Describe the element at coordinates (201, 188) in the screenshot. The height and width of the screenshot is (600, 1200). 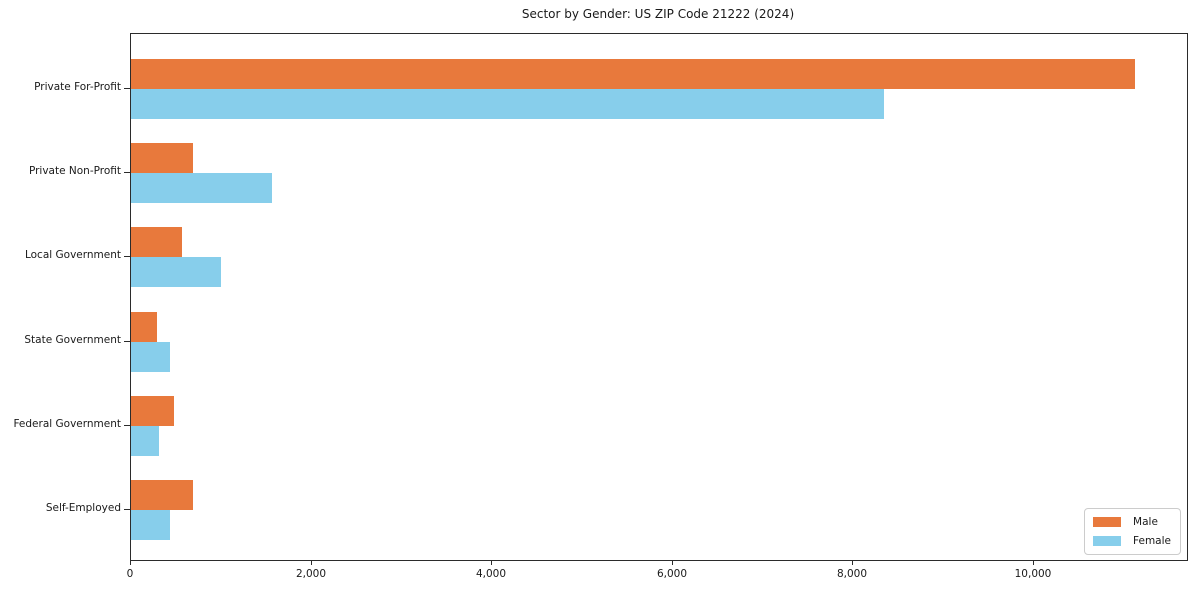
I see `bar-female-private-non-profit` at that location.